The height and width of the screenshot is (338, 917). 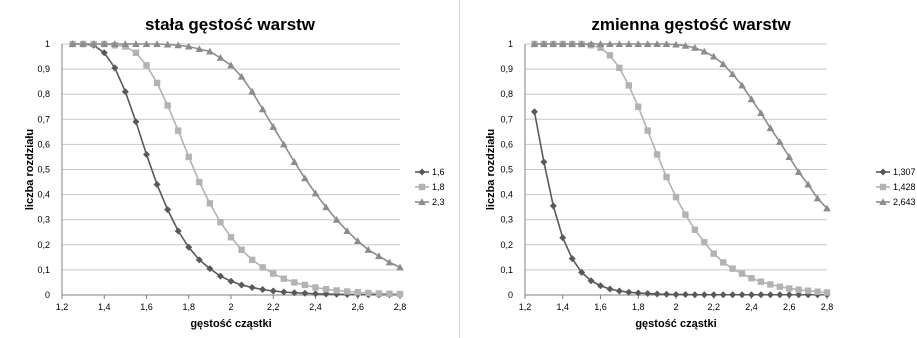 What do you see at coordinates (43, 245) in the screenshot?
I see `y-tick-label: 0,2` at bounding box center [43, 245].